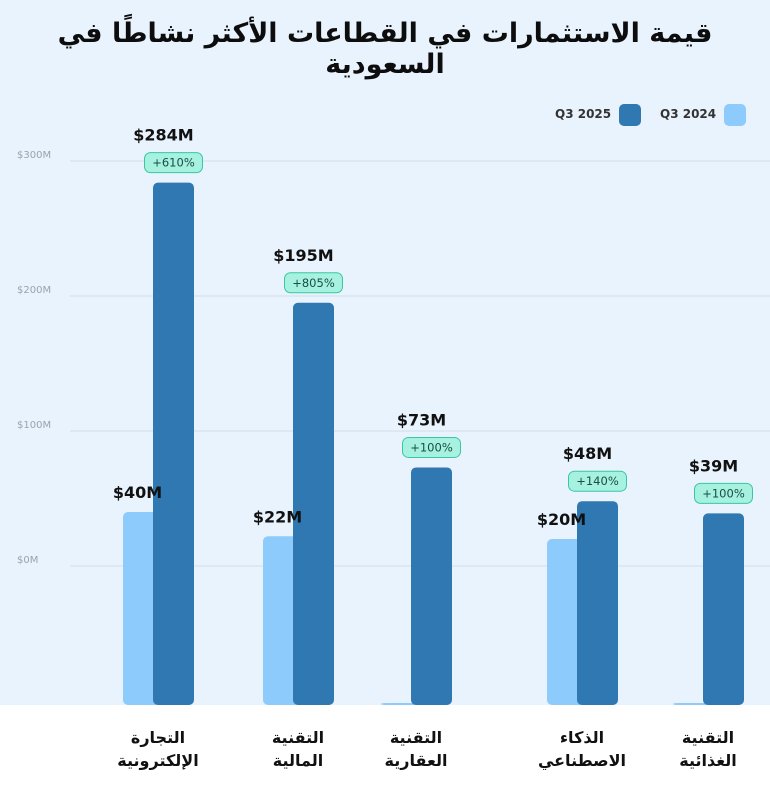  What do you see at coordinates (630, 115) in the screenshot?
I see `legend-swatch-2025` at bounding box center [630, 115].